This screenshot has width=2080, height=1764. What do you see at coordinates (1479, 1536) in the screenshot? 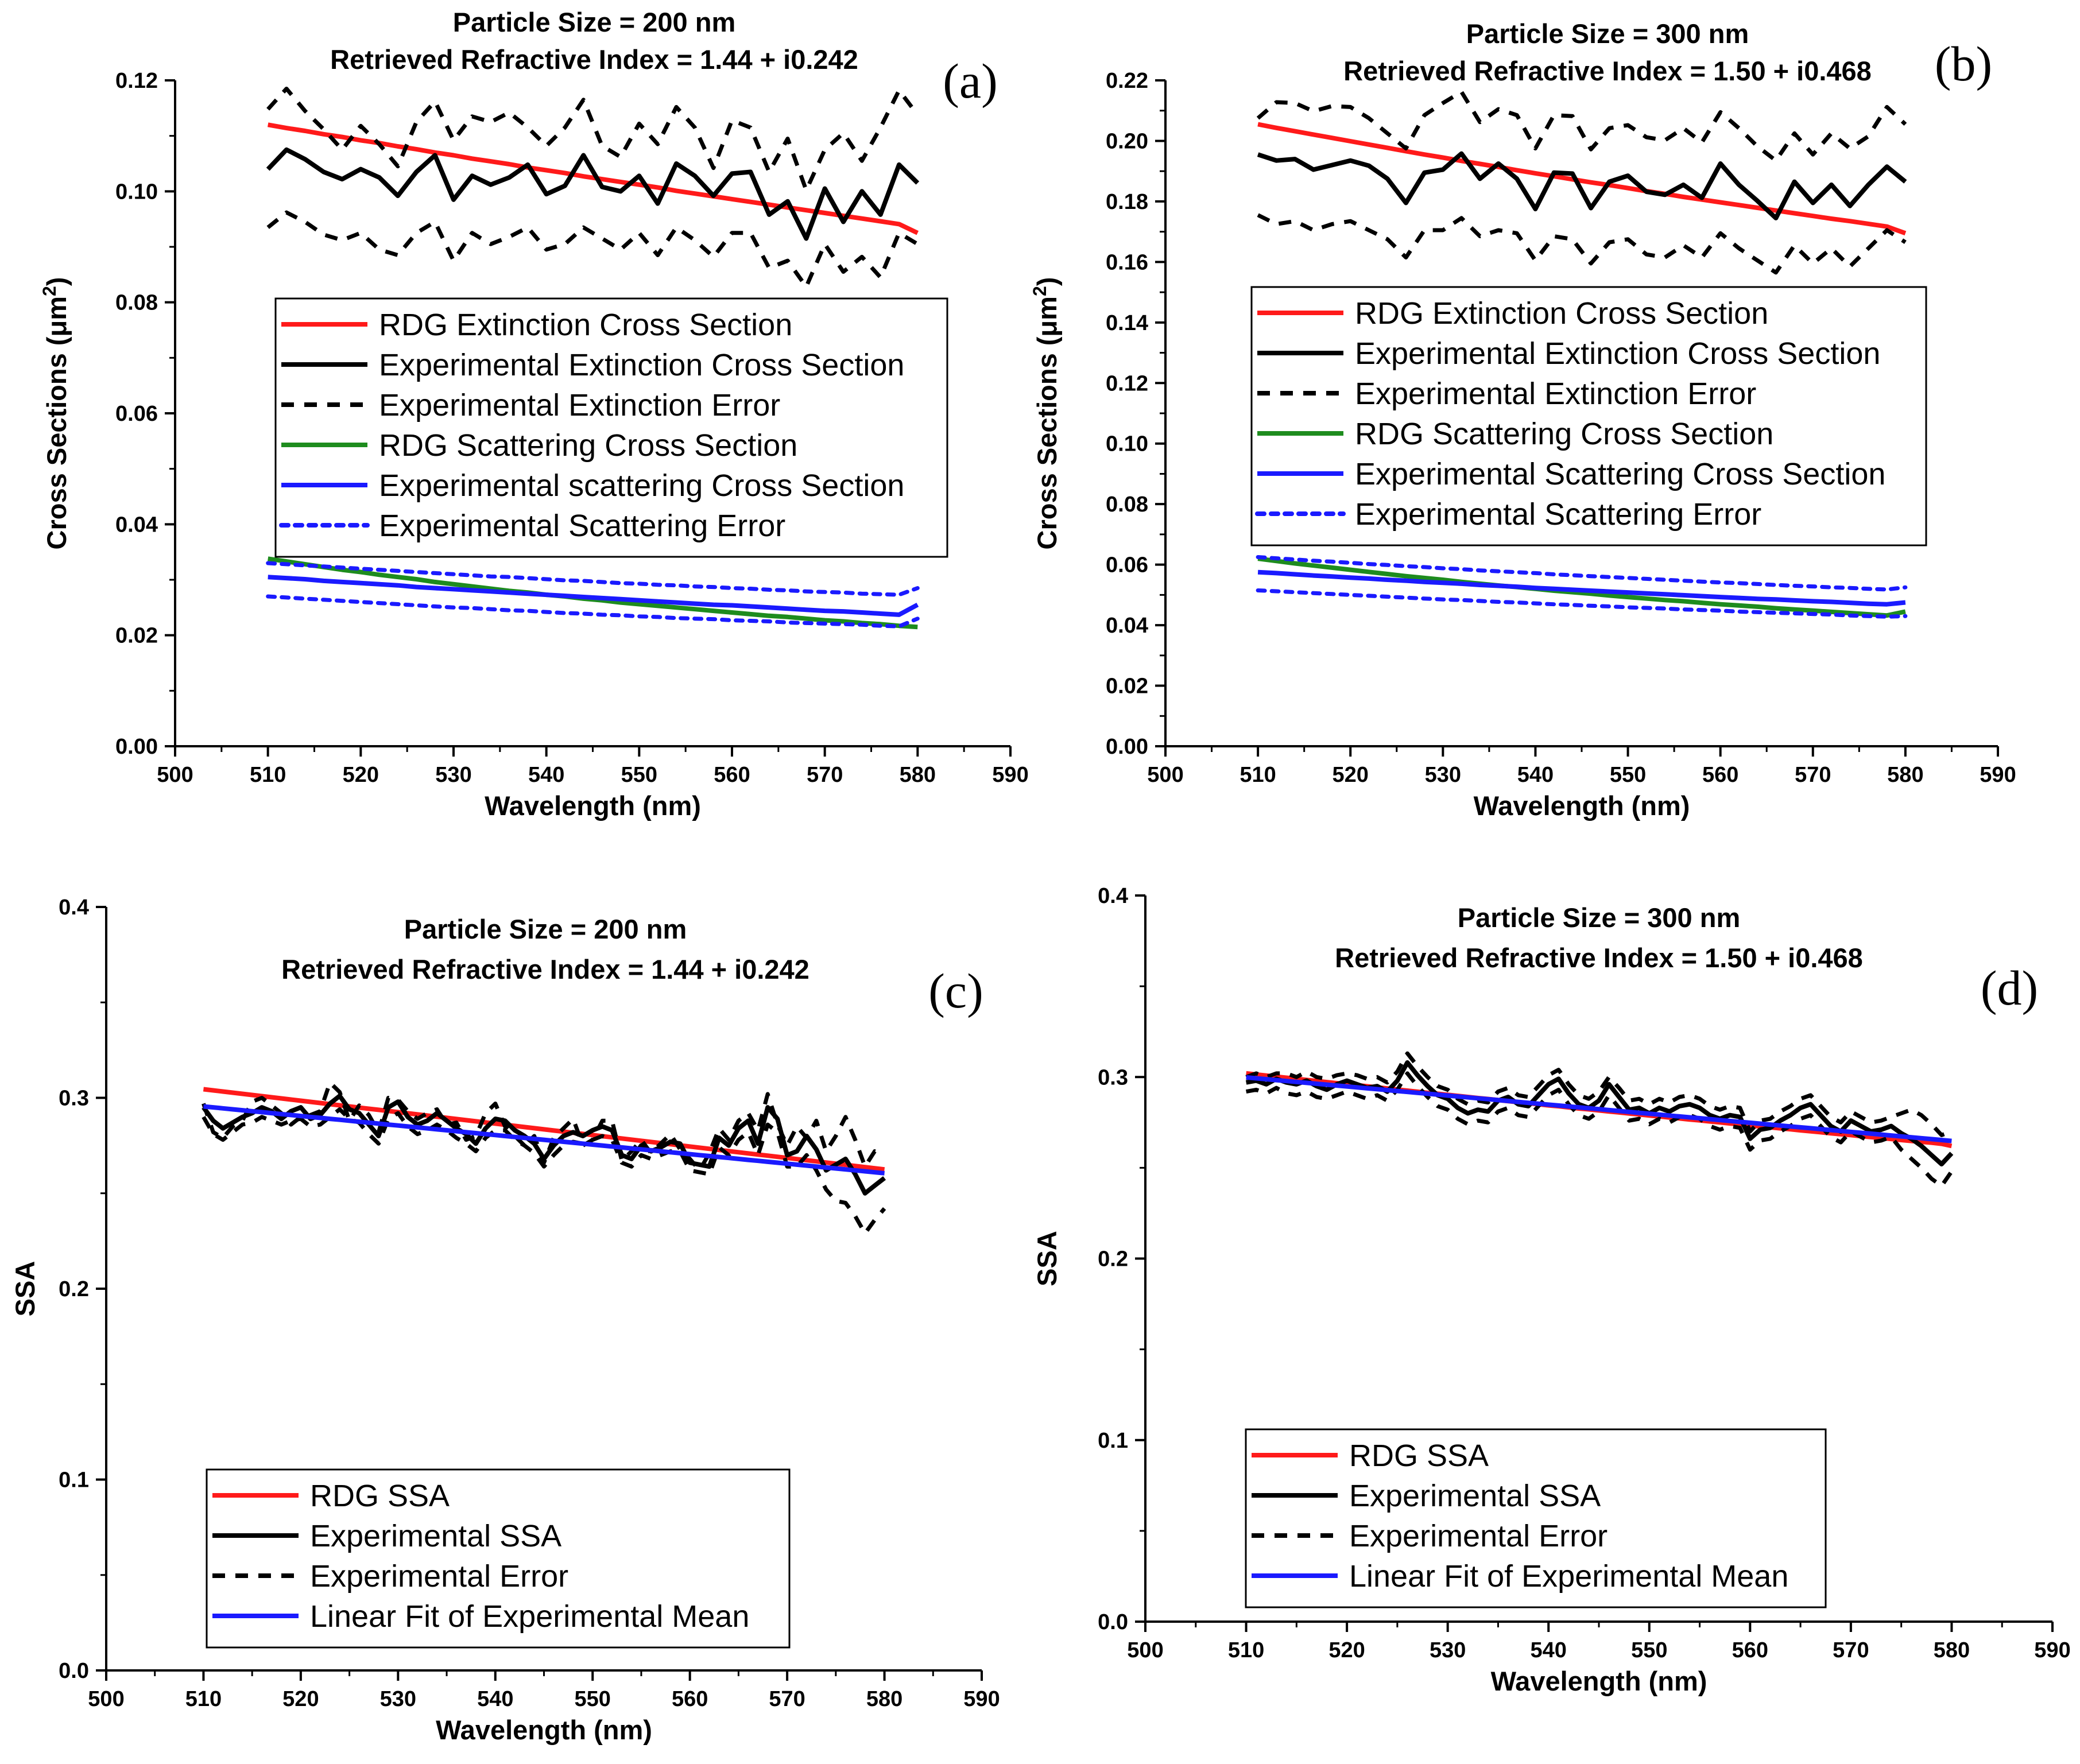
I see `legend-label: Experimental Error` at bounding box center [1479, 1536].